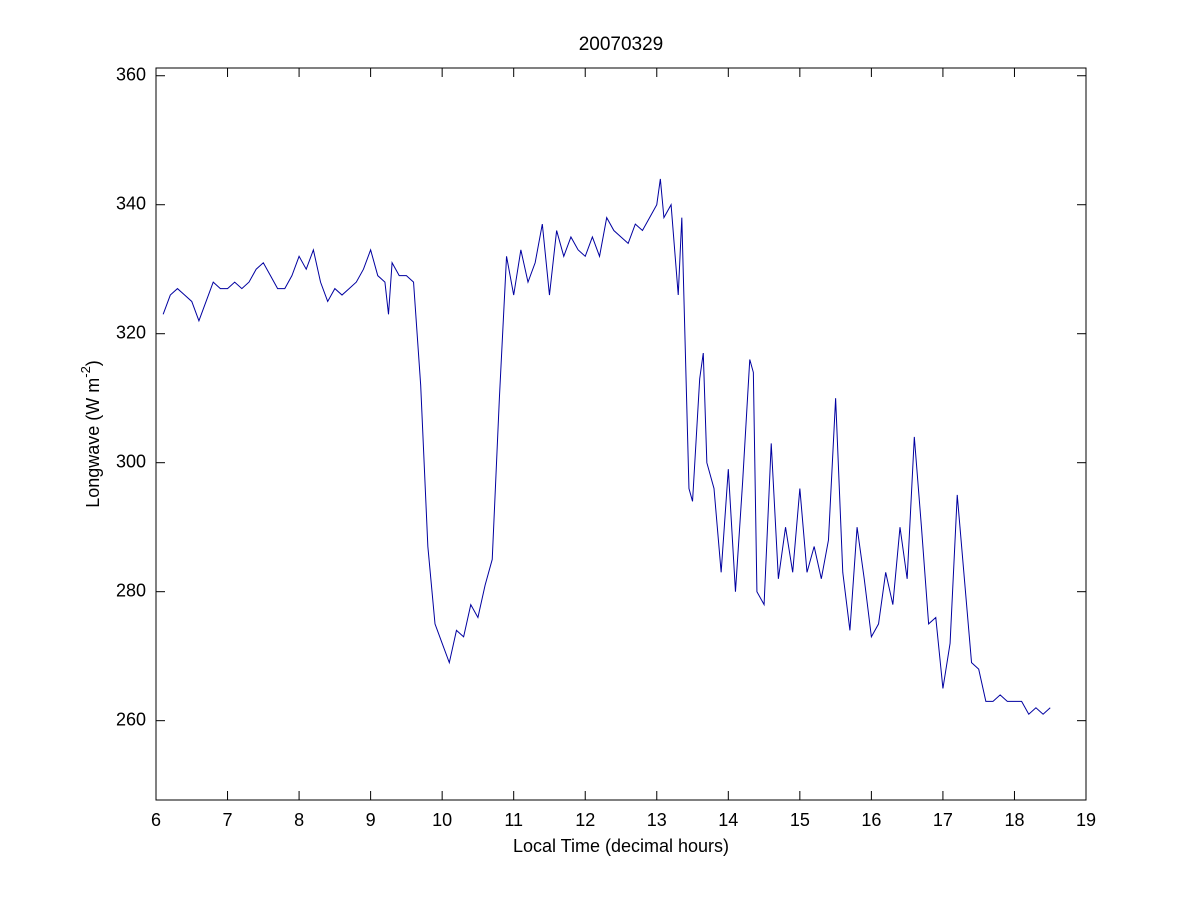 The width and height of the screenshot is (1200, 900). What do you see at coordinates (513, 820) in the screenshot?
I see `x-tick-label: 11` at bounding box center [513, 820].